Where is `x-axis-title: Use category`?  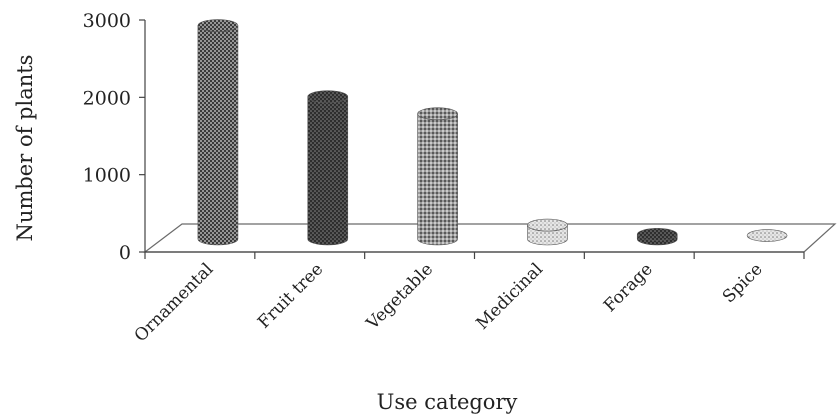 x-axis-title: Use category is located at coordinates (447, 402).